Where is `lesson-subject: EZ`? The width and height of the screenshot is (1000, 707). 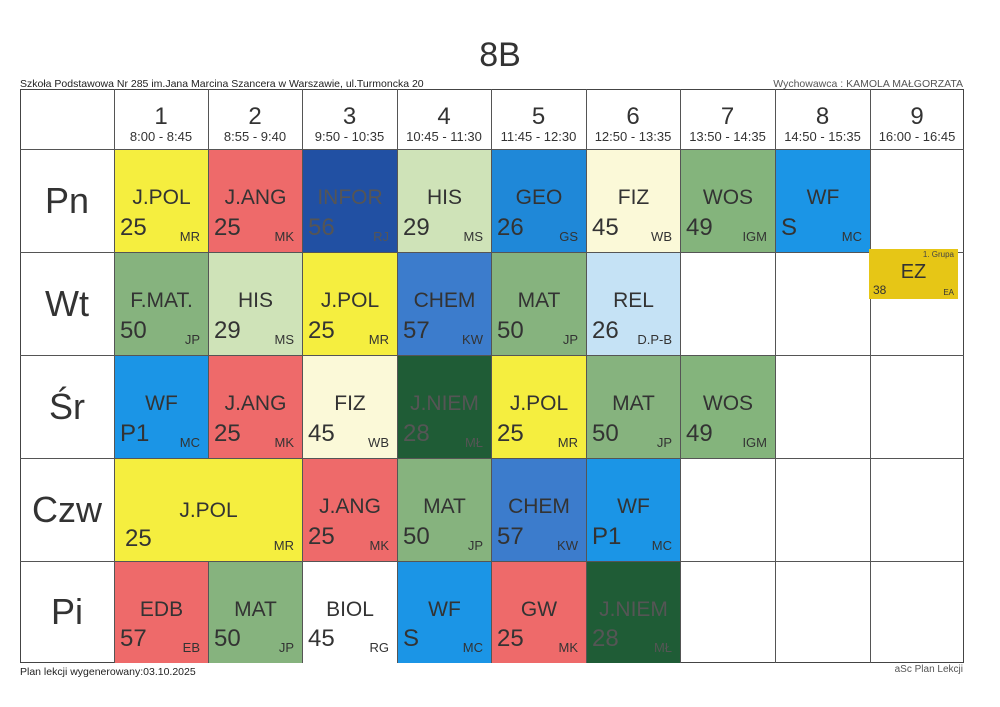 lesson-subject: EZ is located at coordinates (913, 272).